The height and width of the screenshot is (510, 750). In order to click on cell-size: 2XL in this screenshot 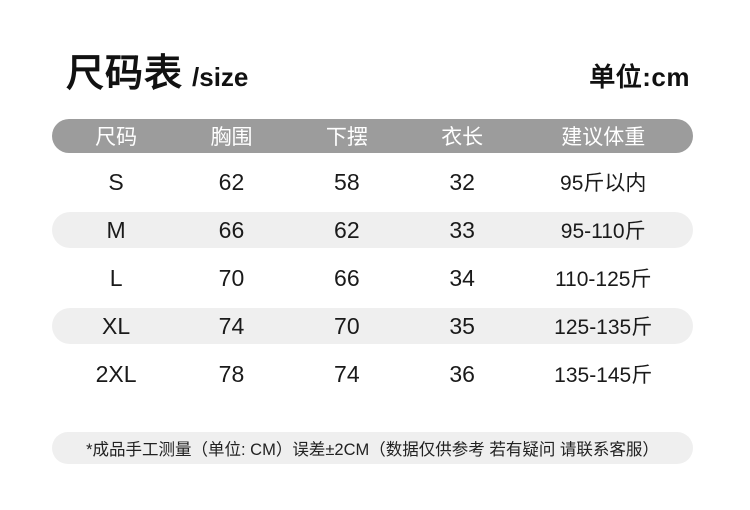, I will do `click(116, 373)`.